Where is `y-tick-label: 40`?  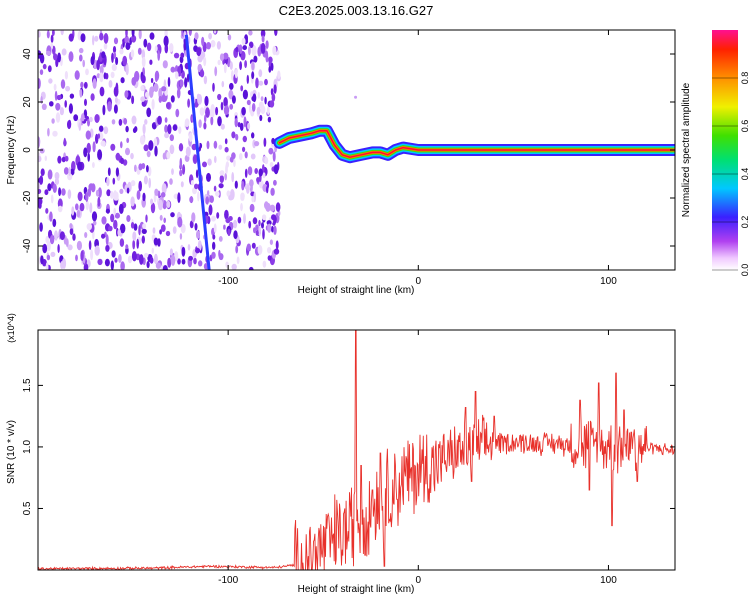 y-tick-label: 40 is located at coordinates (27, 54).